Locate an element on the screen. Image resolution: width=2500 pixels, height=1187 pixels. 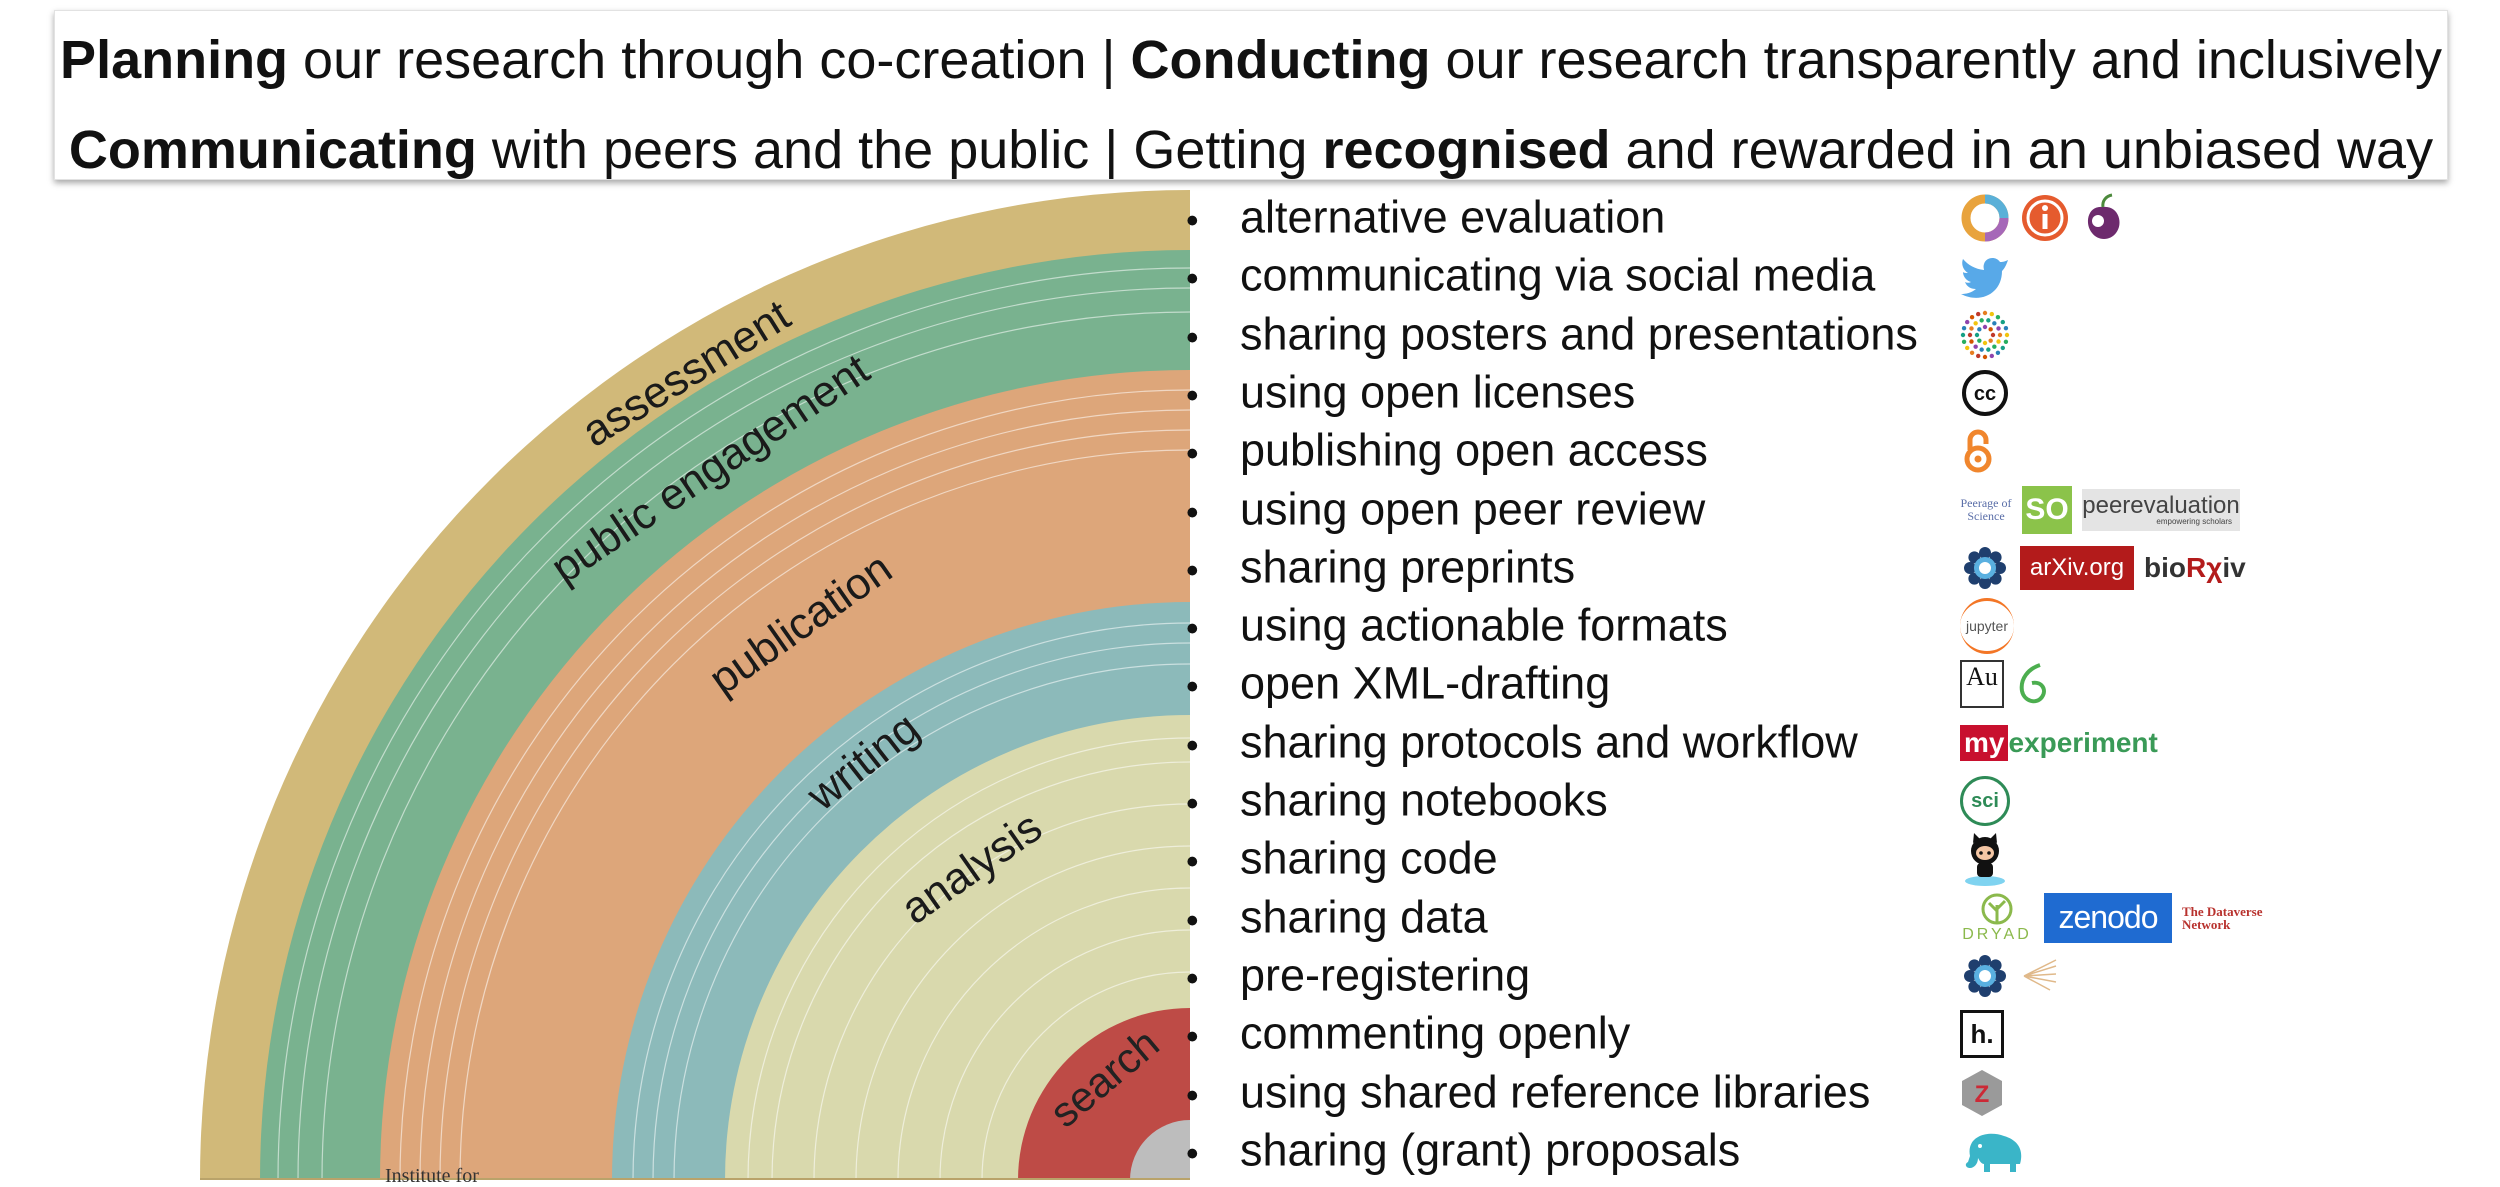
practice-label: sharing protocols and workflow is located at coordinates (1549, 742).